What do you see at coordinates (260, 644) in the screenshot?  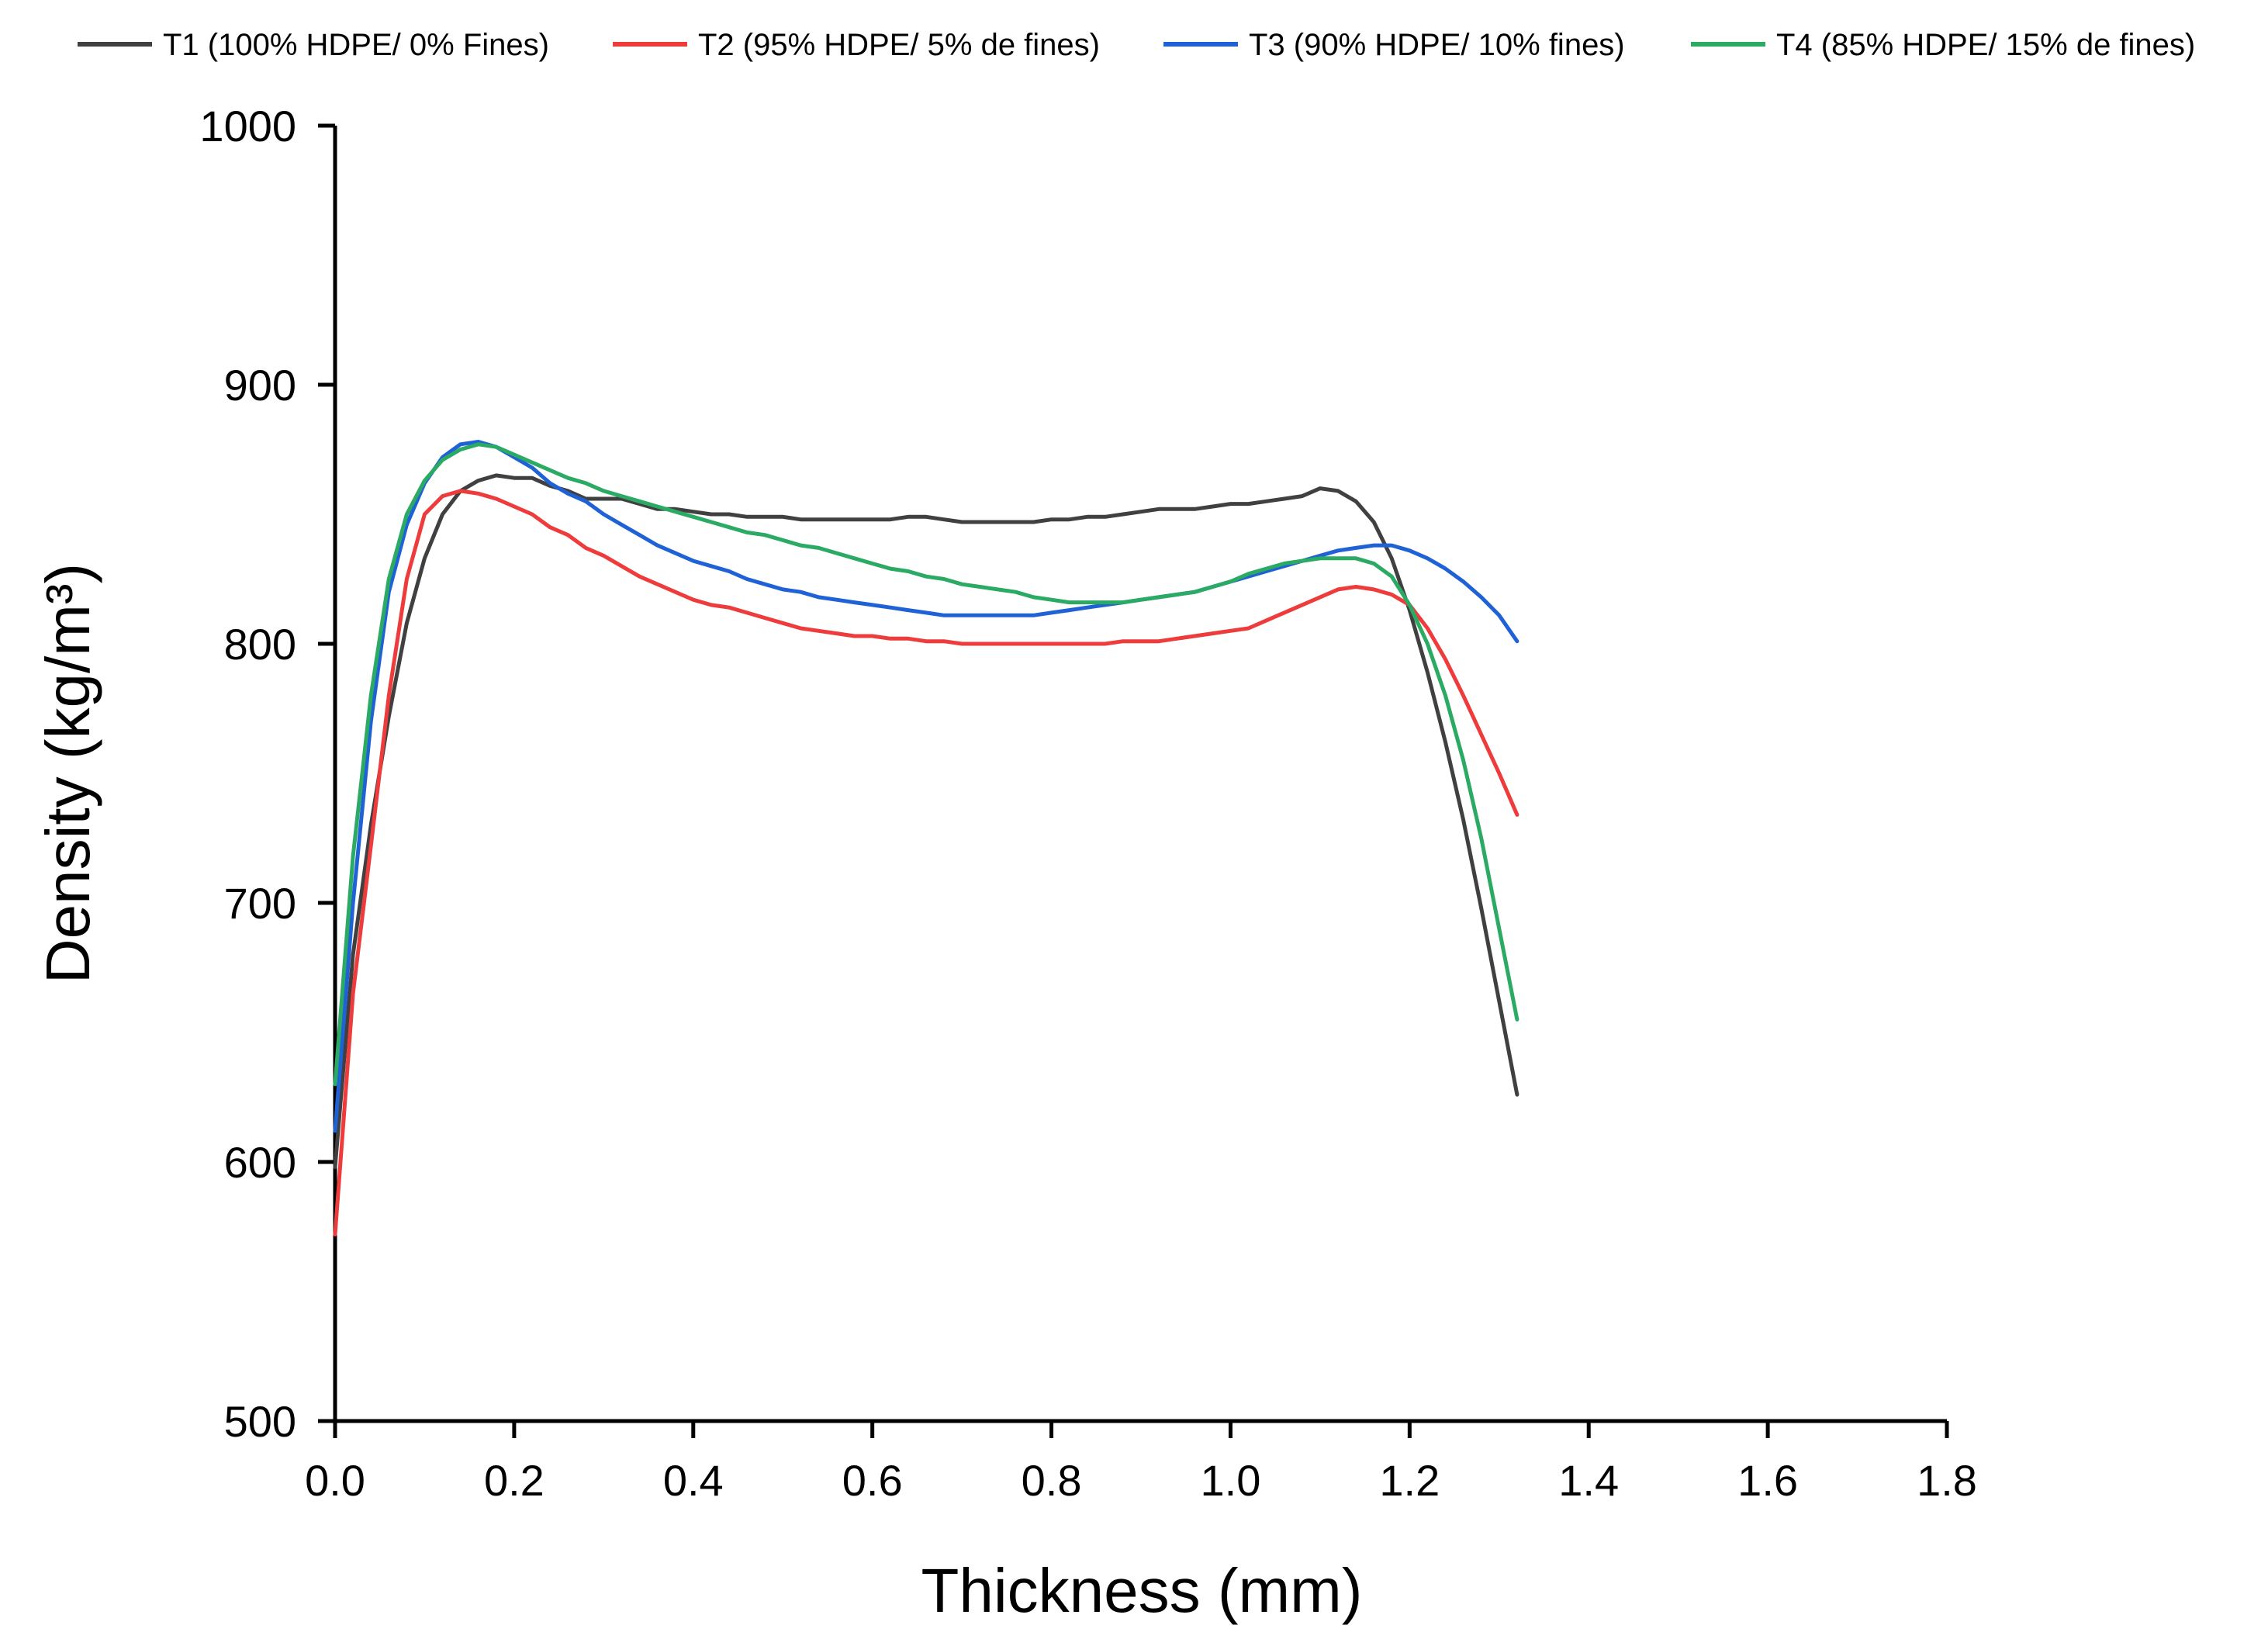 I see `y-tick-label: 800` at bounding box center [260, 644].